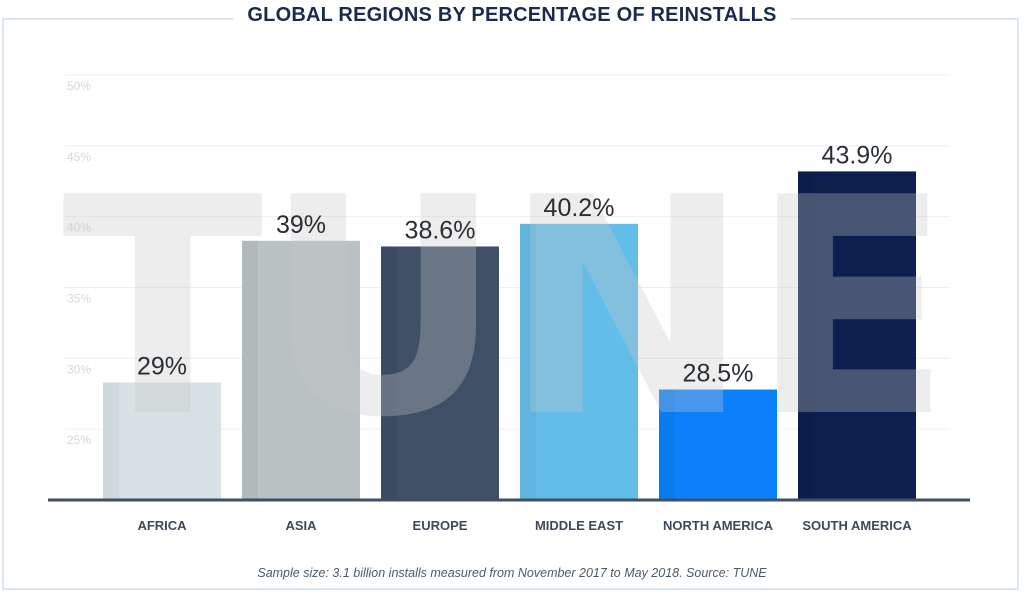 This screenshot has width=1024, height=595. What do you see at coordinates (857, 335) in the screenshot?
I see `bar-south-america` at bounding box center [857, 335].